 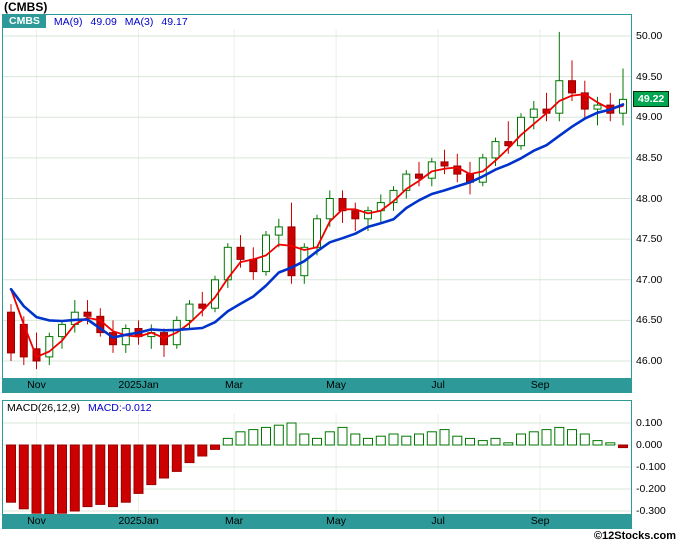 I want to click on price-tick-label: 47.50, so click(x=649, y=239).